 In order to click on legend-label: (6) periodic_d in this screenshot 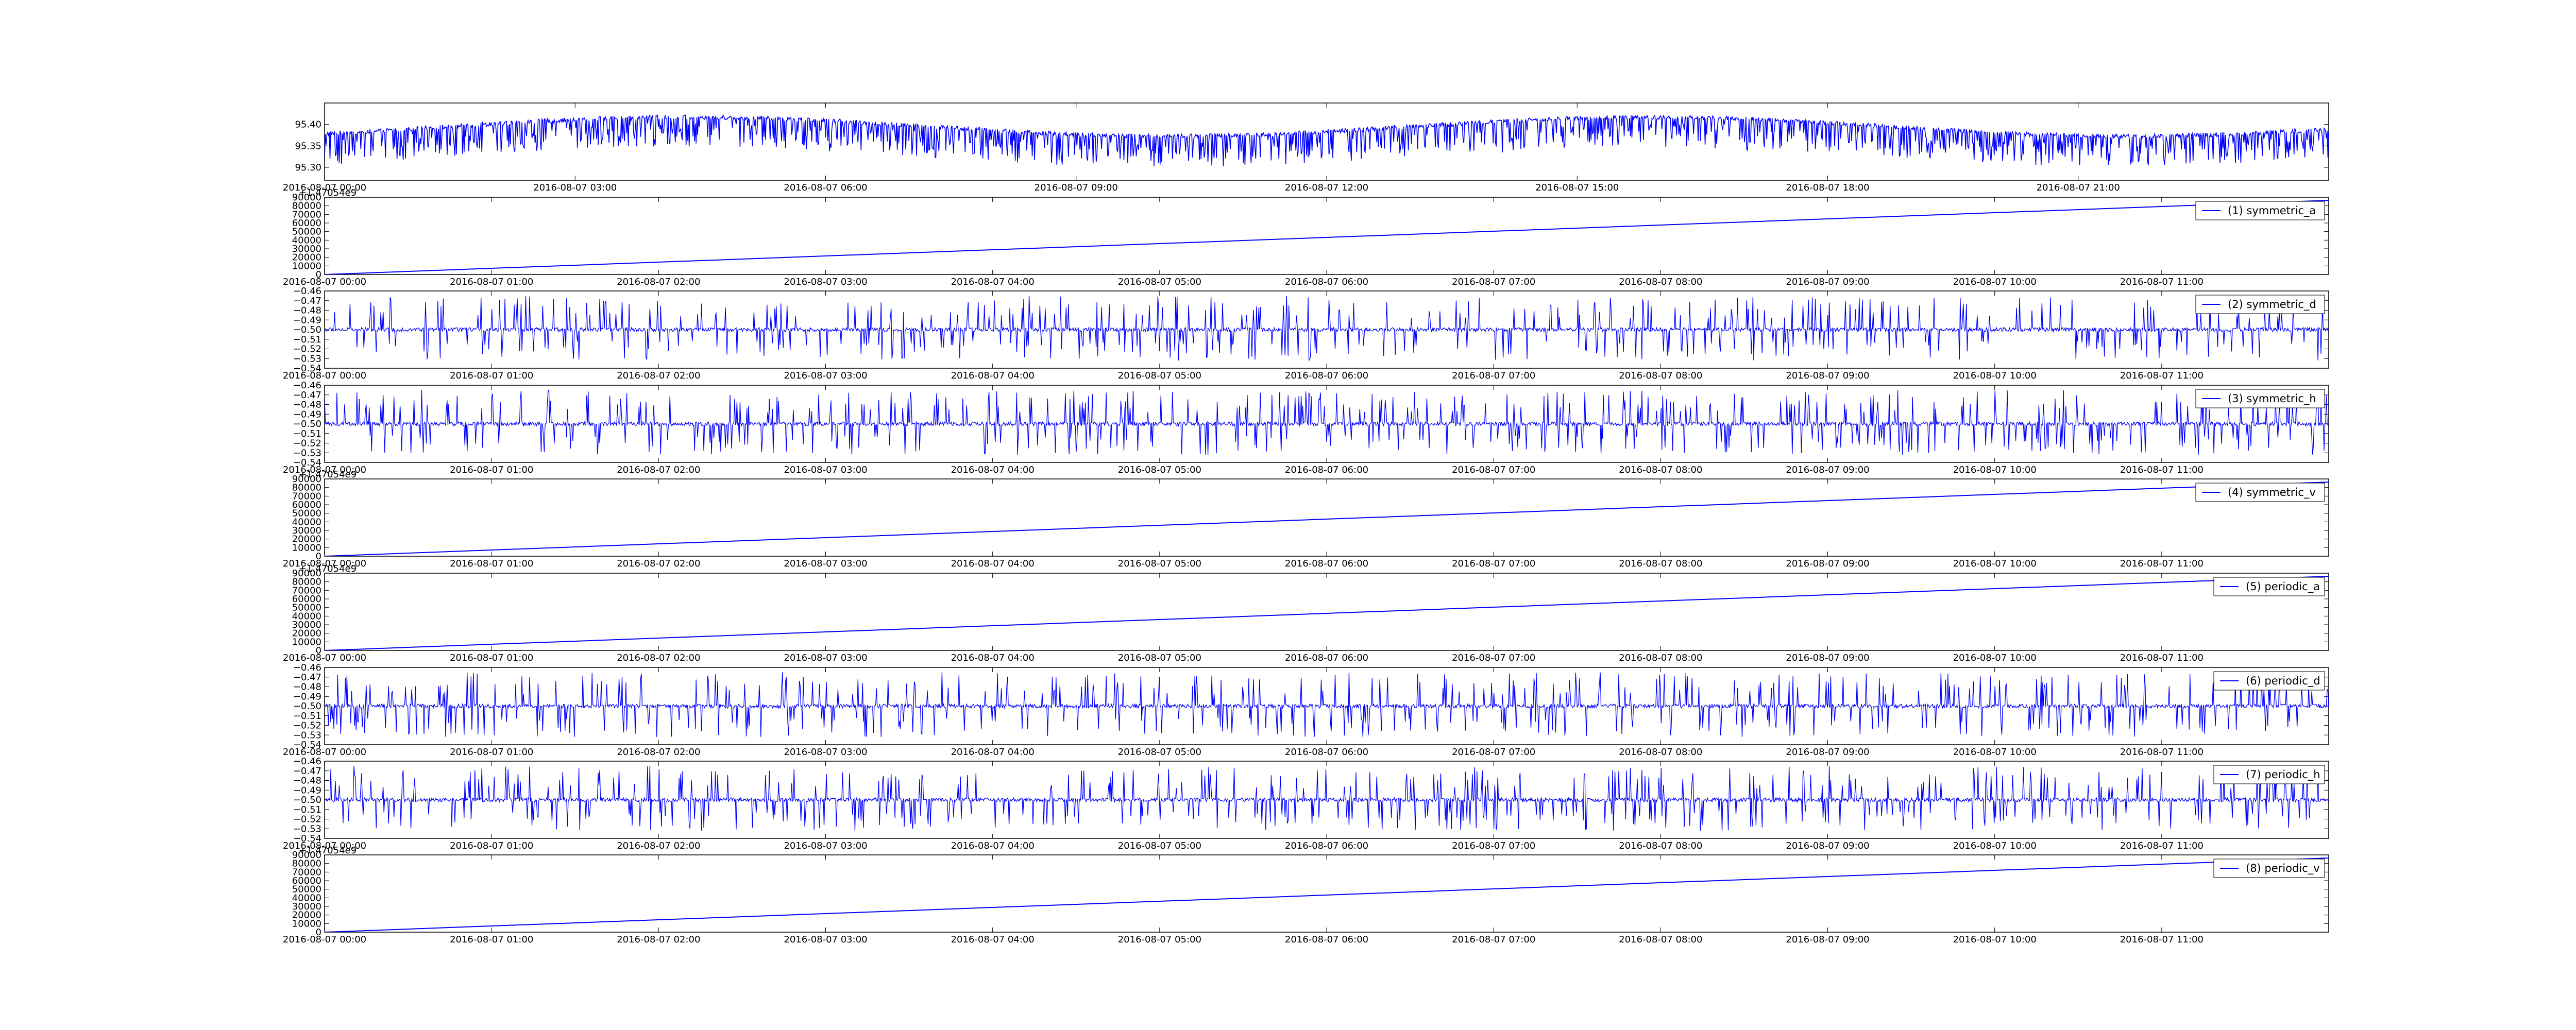, I will do `click(2283, 681)`.